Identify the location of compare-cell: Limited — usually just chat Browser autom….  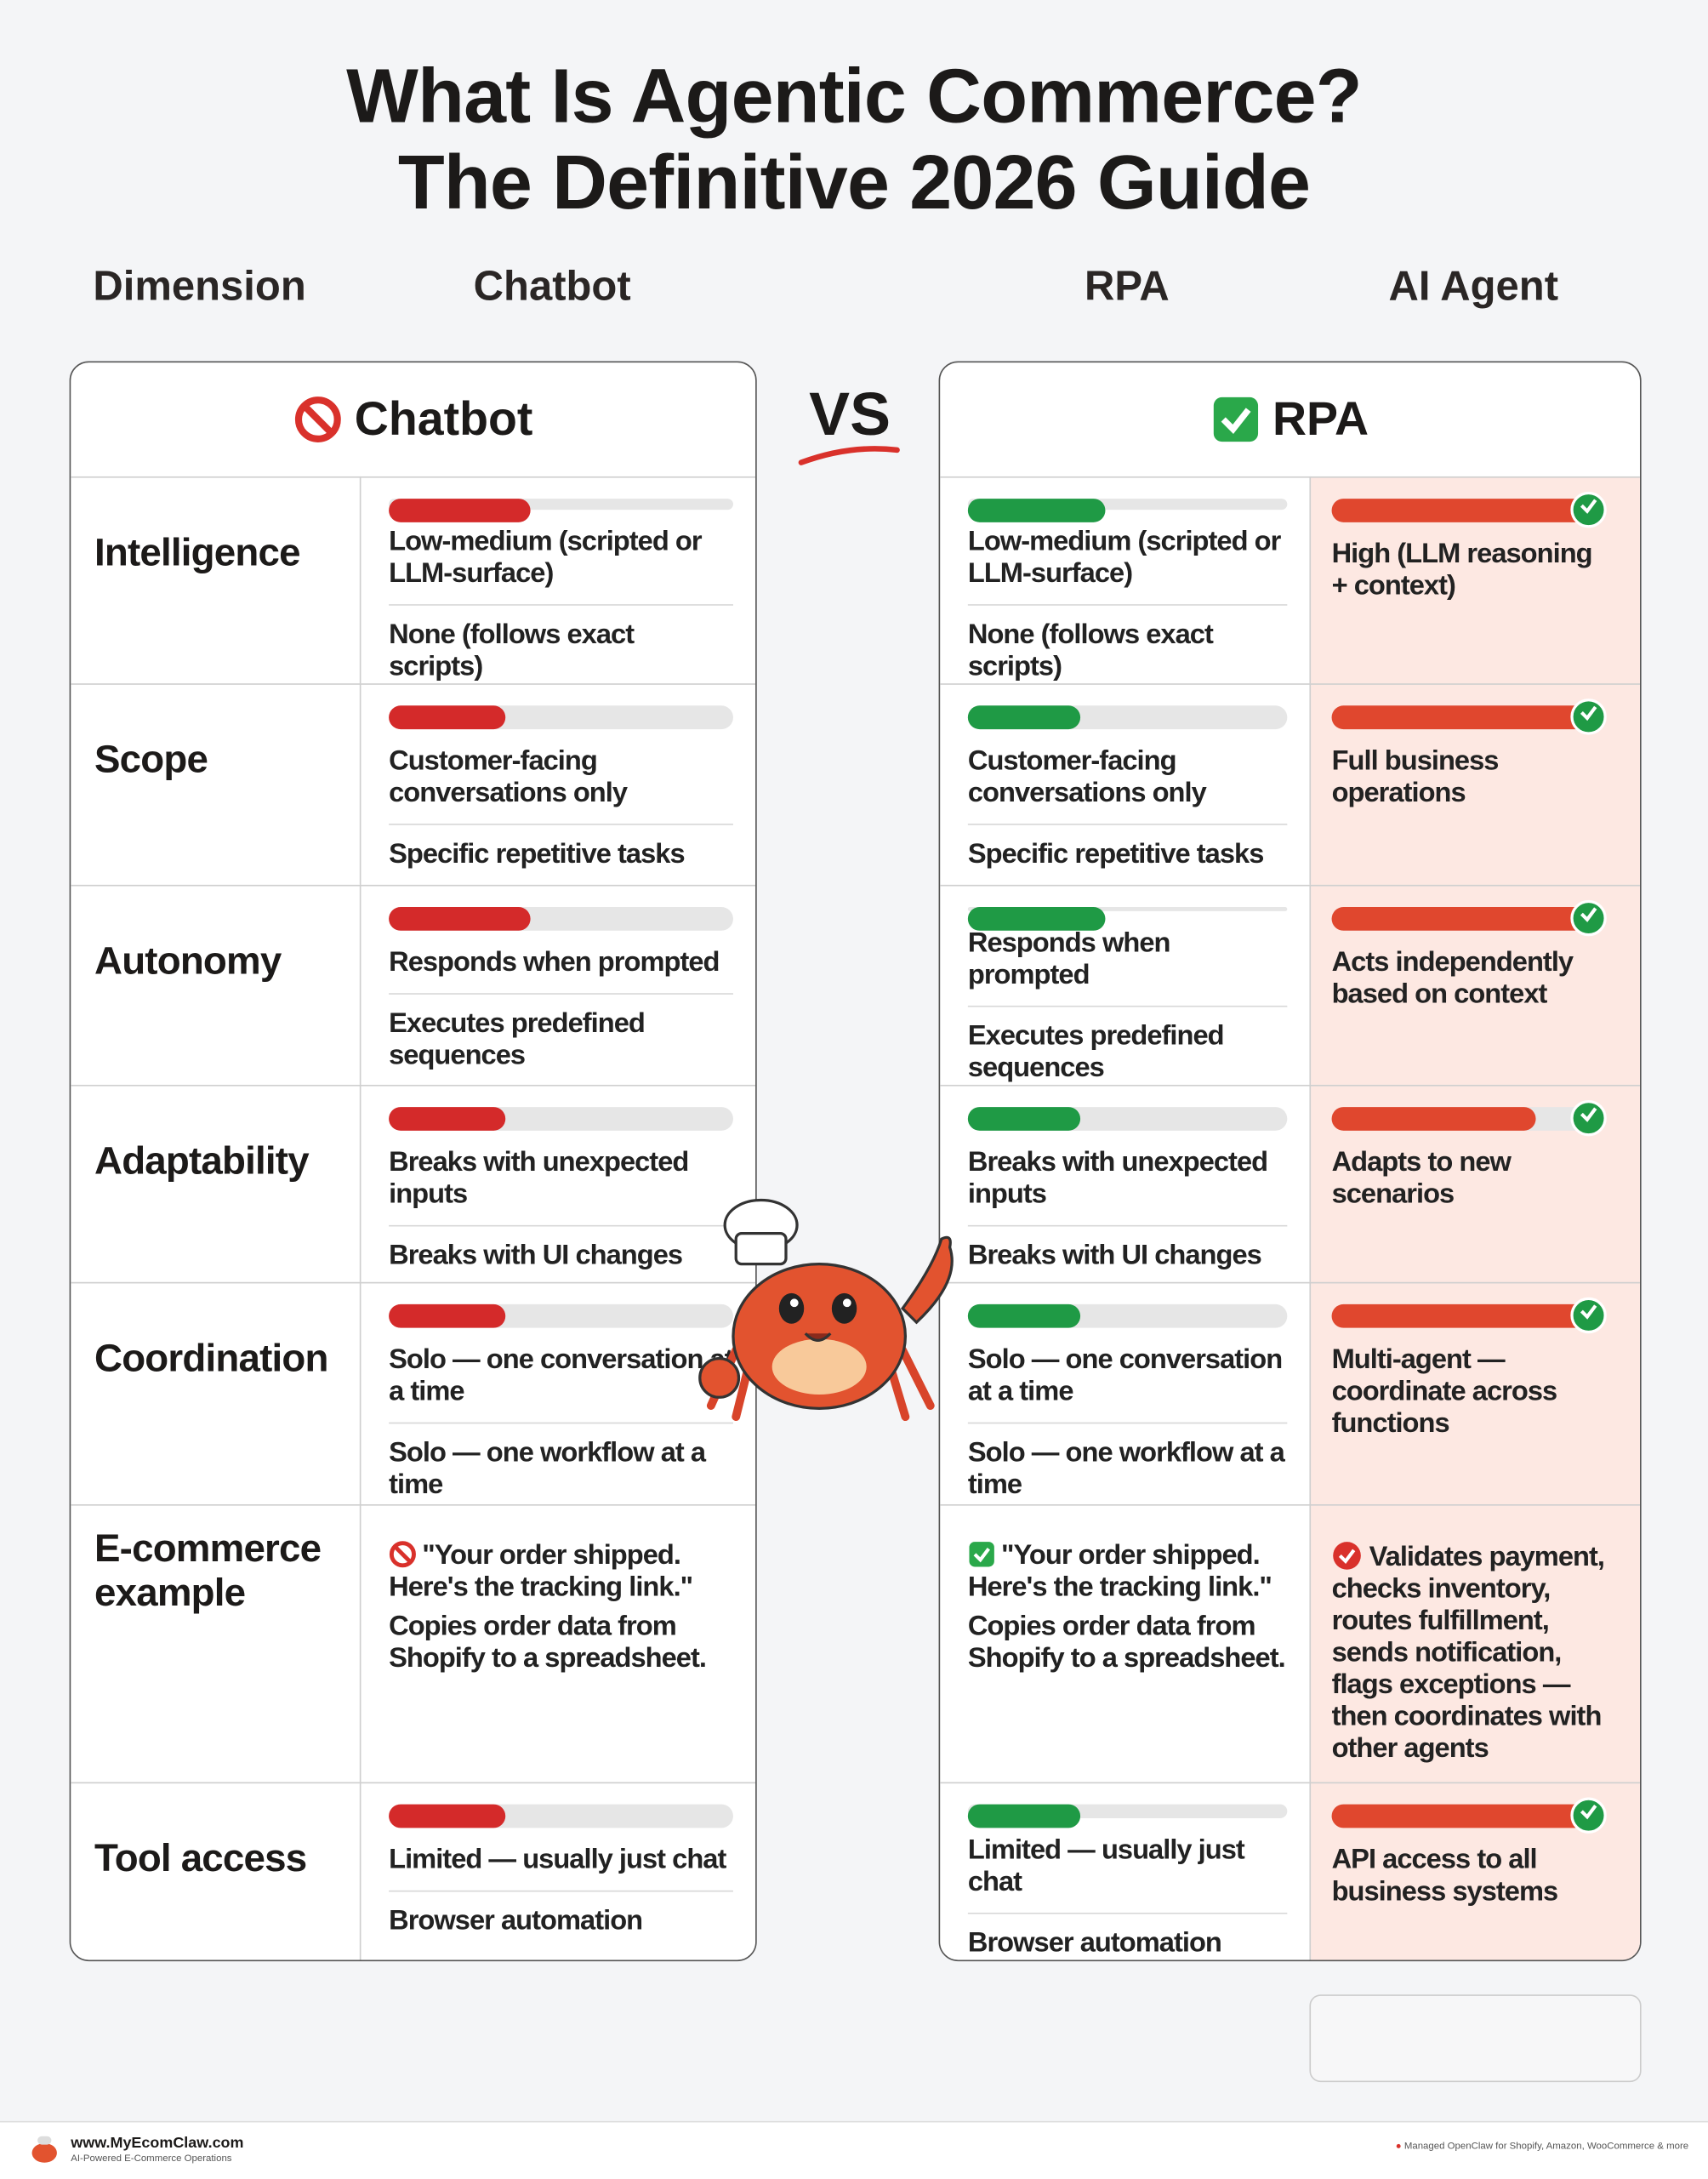
(558, 1870).